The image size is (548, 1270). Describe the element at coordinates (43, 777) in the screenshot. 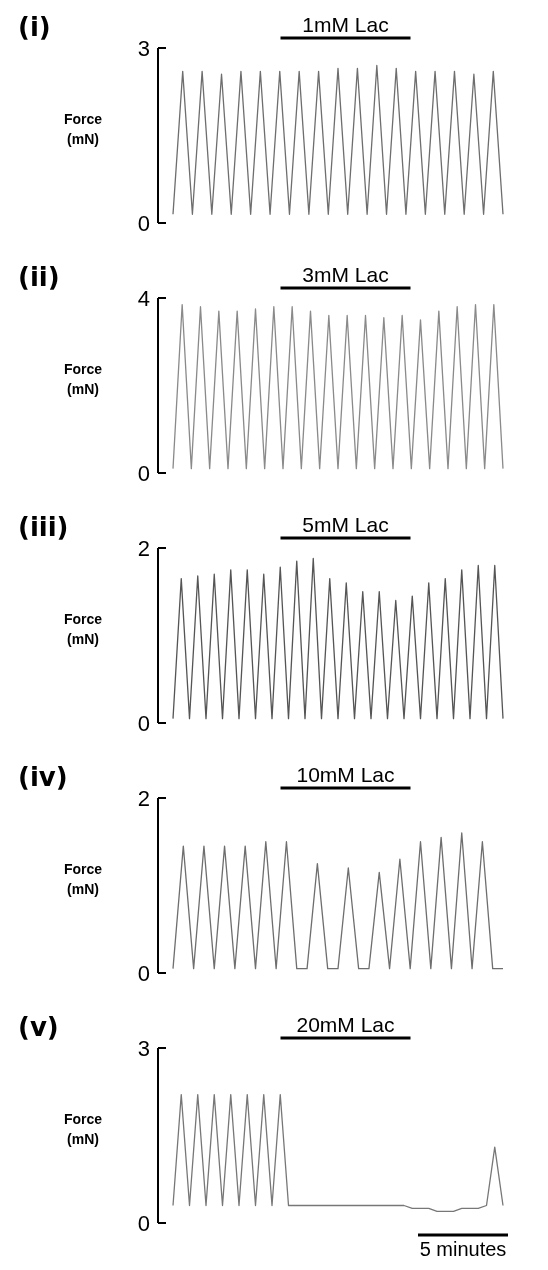

I see `chart-title: (iv)` at that location.